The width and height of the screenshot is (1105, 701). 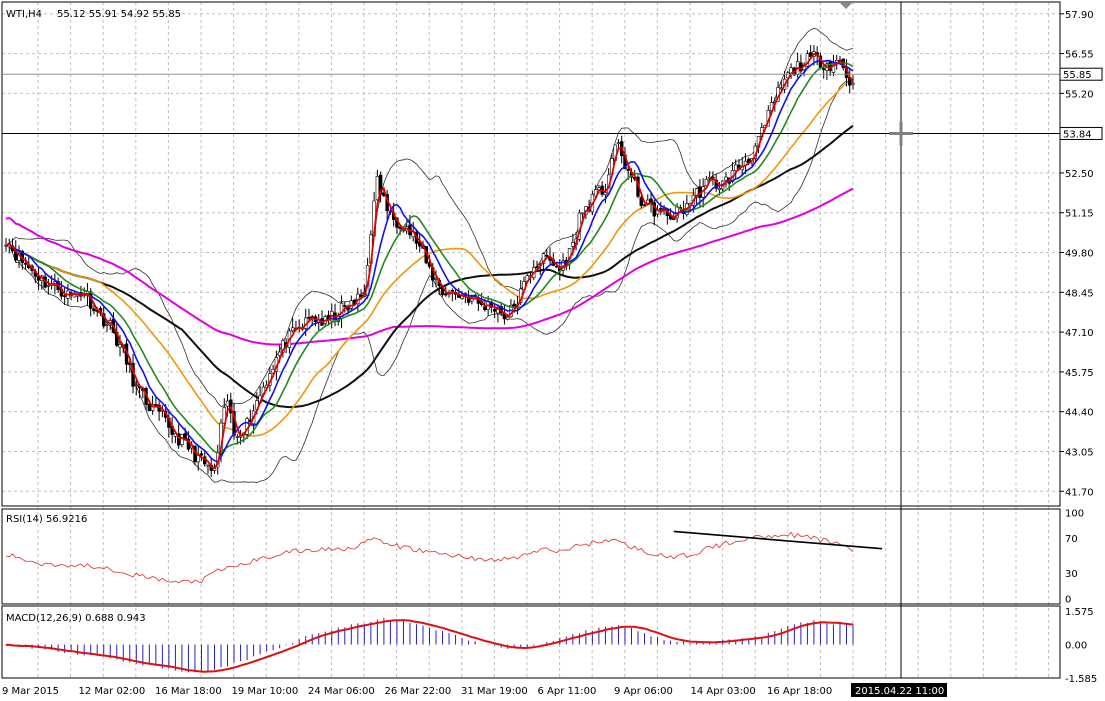 What do you see at coordinates (418, 691) in the screenshot?
I see `x-tick-label: 26 Mar 22:00` at bounding box center [418, 691].